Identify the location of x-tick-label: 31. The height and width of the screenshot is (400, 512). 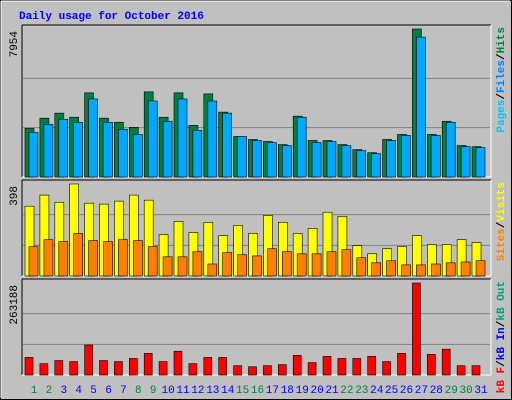
(481, 391).